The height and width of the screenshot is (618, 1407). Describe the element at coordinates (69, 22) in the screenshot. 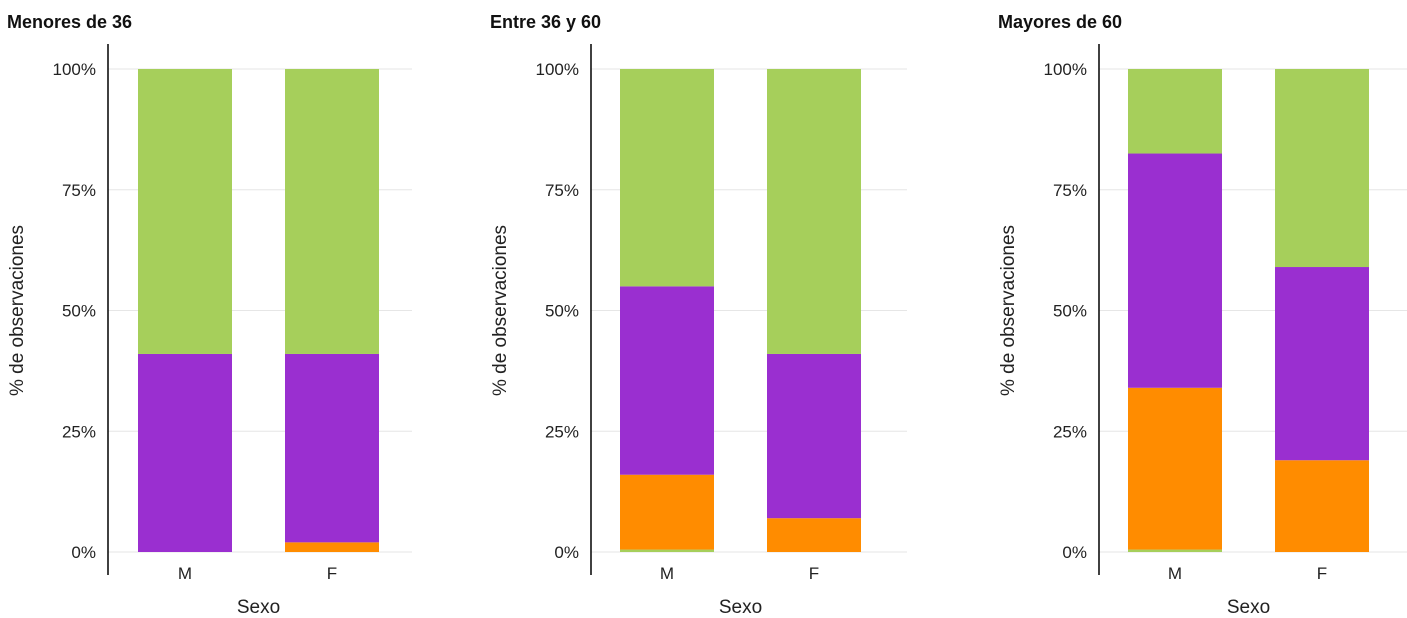

I see `chart-title: Menores de 36` at that location.